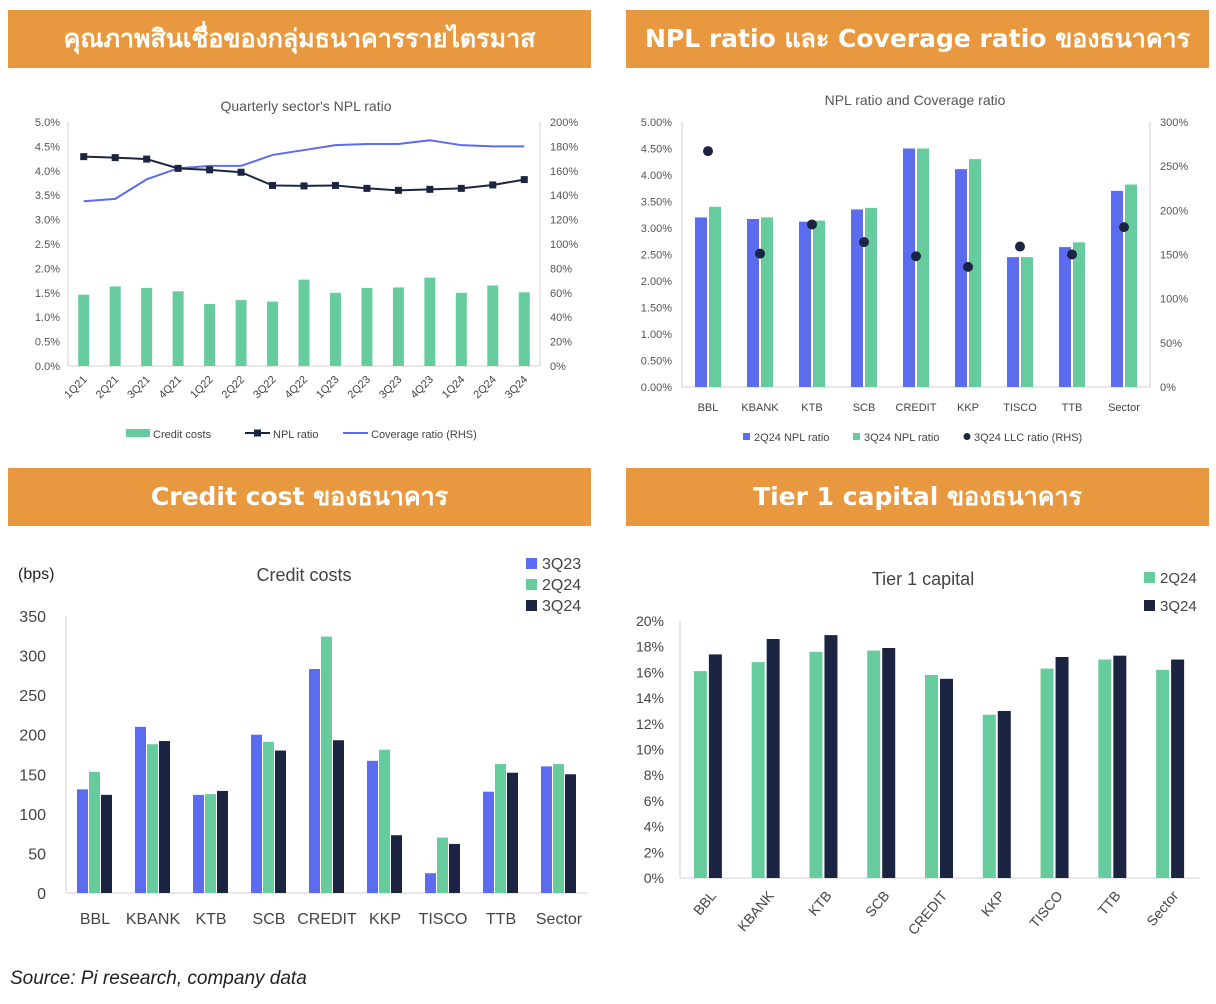  Describe the element at coordinates (564, 147) in the screenshot. I see `y-tick-label-right: 180%` at that location.